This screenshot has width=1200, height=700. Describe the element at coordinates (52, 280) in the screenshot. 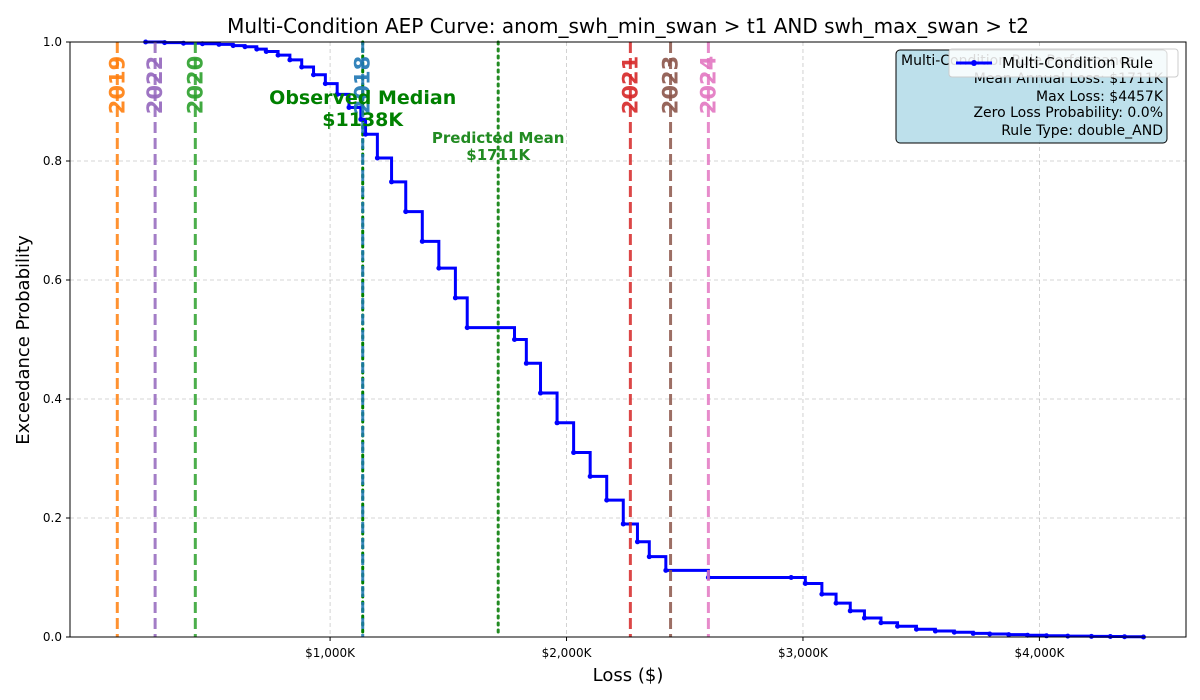

I see `y-tick-label: 0.6` at that location.